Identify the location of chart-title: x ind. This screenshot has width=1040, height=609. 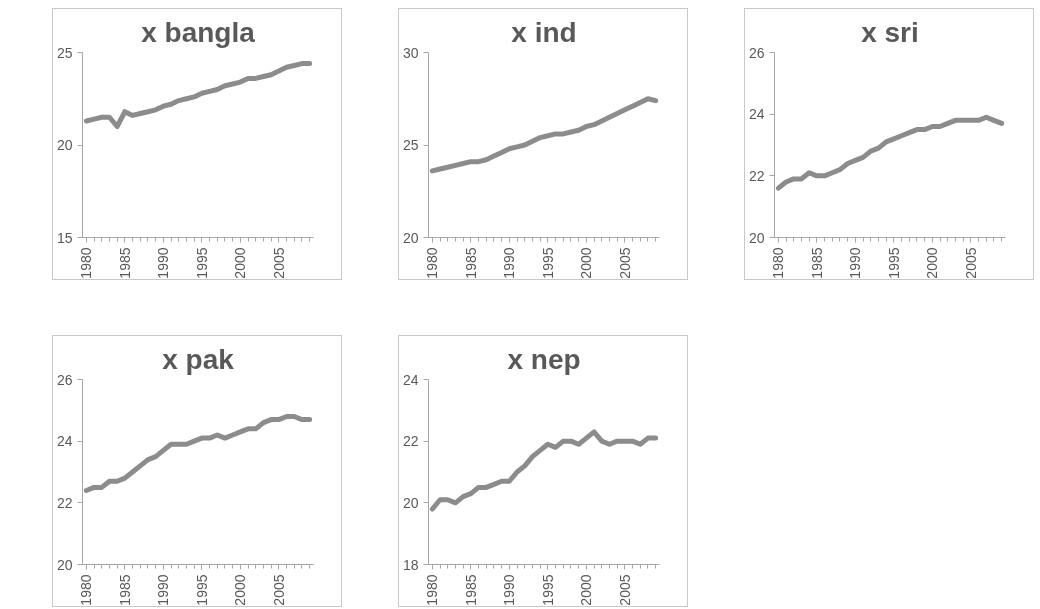
(544, 32).